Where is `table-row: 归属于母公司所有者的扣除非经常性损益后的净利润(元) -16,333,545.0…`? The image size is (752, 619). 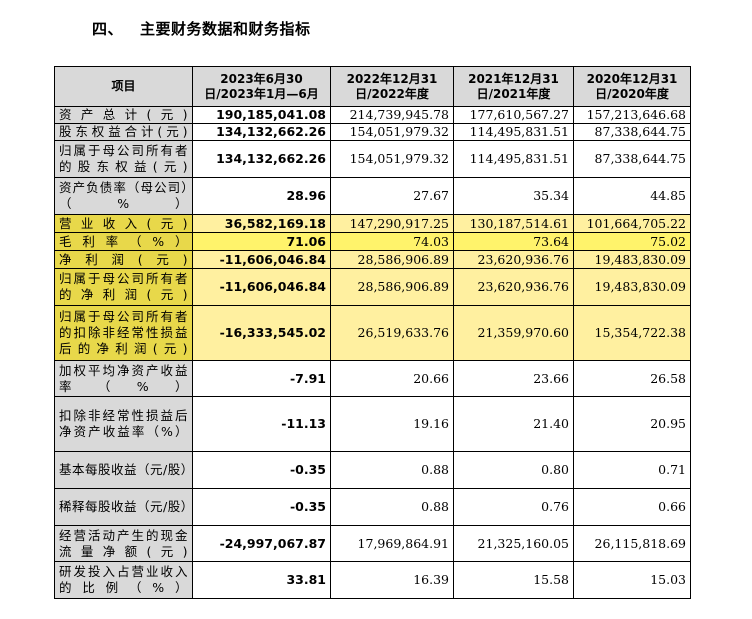 table-row: 归属于母公司所有者的扣除非经常性损益后的净利润(元) -16,333,545.0… is located at coordinates (372, 333).